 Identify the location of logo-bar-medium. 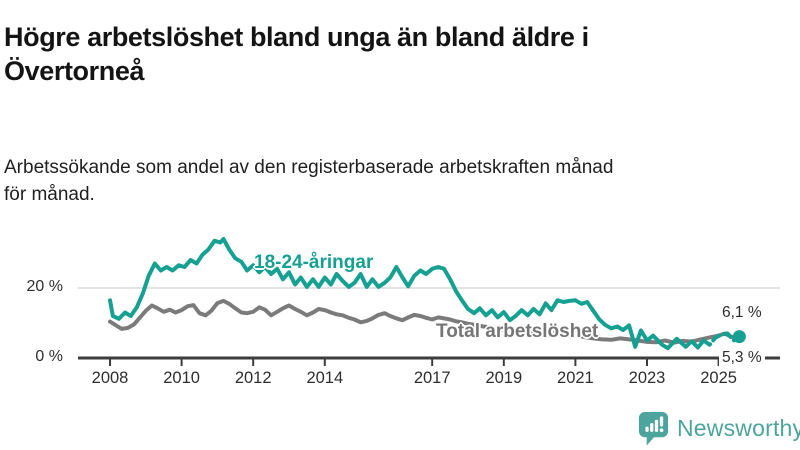
(652, 427).